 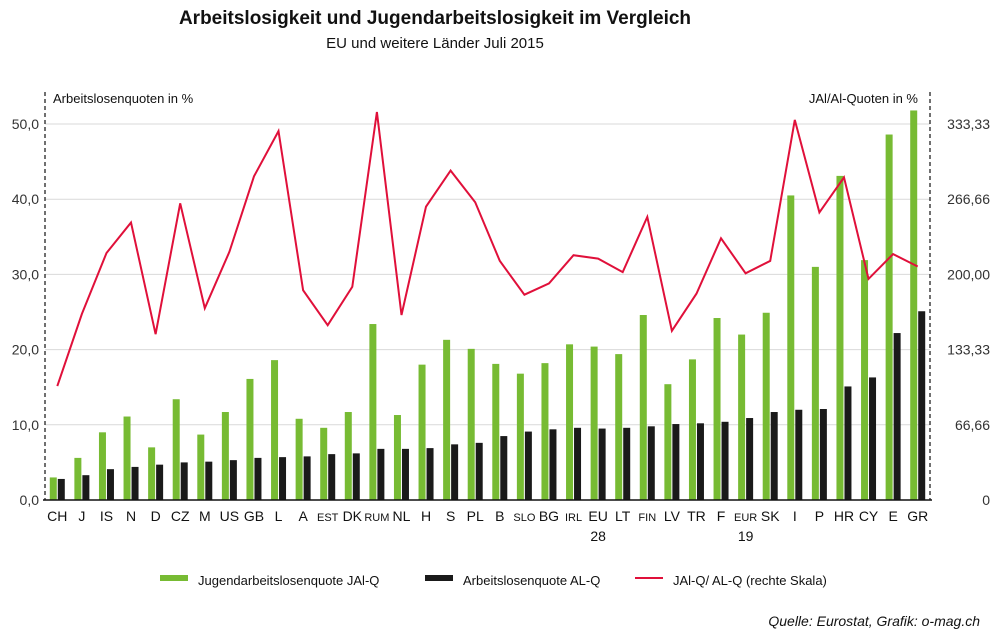 I want to click on source-note: Quelle: Eurostat, Grafik: o-mag.ch, so click(x=874, y=621).